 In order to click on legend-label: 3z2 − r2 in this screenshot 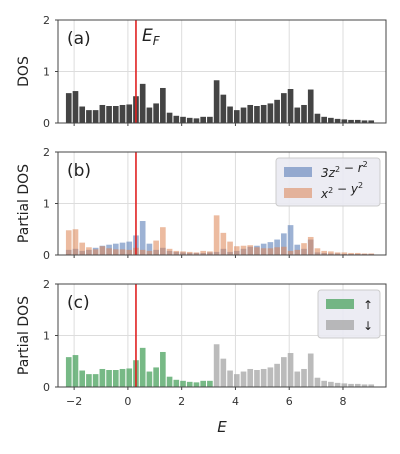, I will do `click(344, 170)`.